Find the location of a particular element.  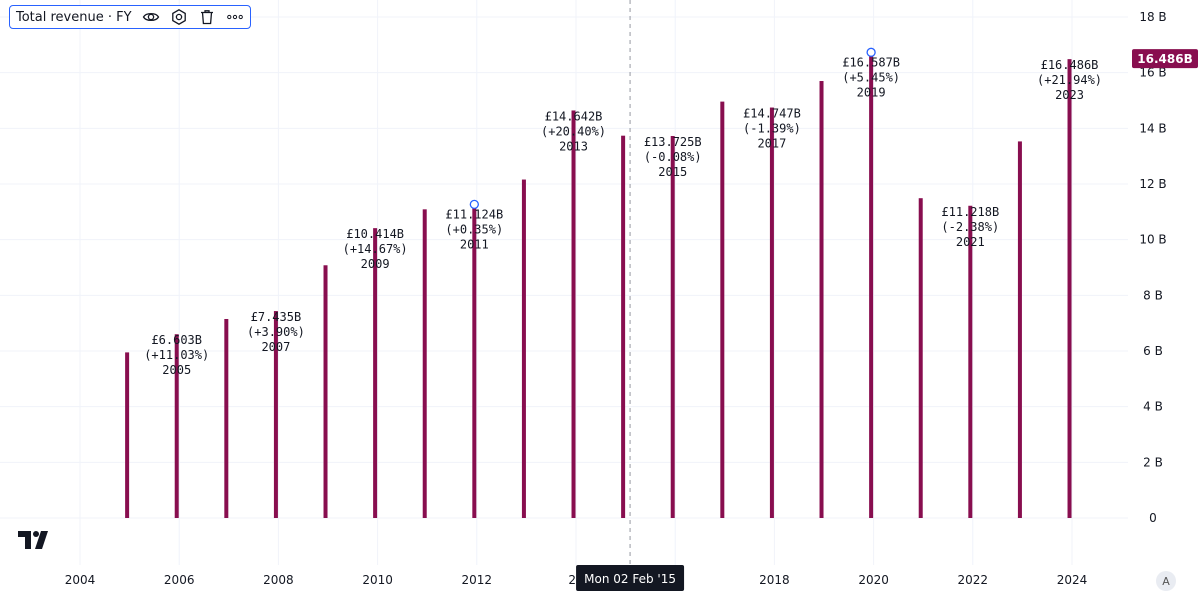

value-label: 2021 is located at coordinates (970, 242).